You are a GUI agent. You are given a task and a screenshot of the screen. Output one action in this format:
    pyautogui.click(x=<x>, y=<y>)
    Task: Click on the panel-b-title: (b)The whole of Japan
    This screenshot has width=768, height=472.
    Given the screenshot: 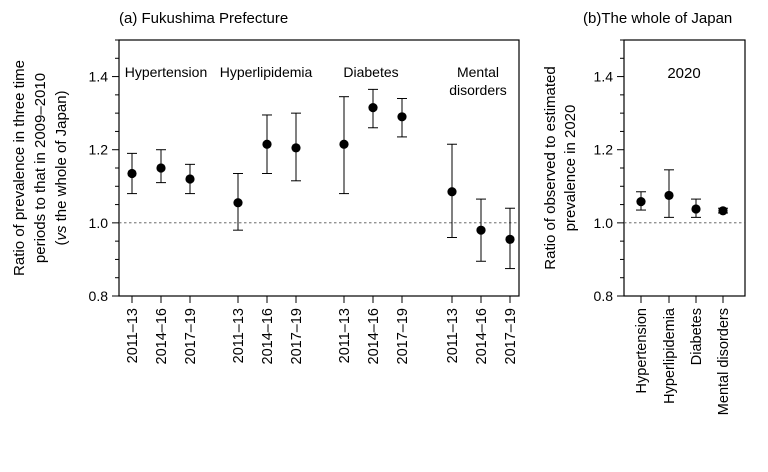 What is the action you would take?
    pyautogui.click(x=657, y=18)
    